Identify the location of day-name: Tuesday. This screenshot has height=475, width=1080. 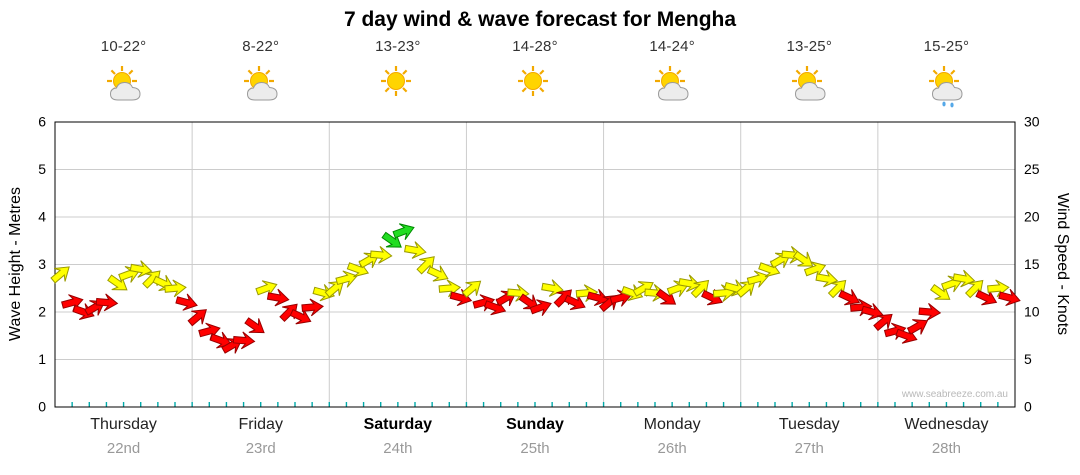
(809, 424).